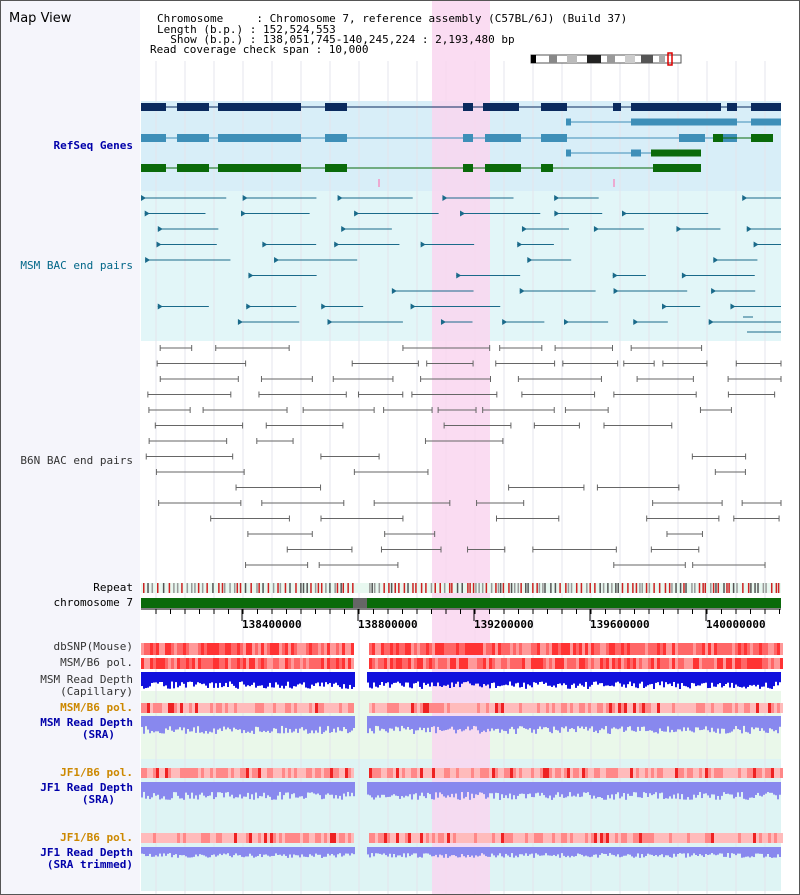 This screenshot has width=800, height=895. Describe the element at coordinates (93, 646) in the screenshot. I see `label-dbsnp: dbSNP(Mouse)` at that location.